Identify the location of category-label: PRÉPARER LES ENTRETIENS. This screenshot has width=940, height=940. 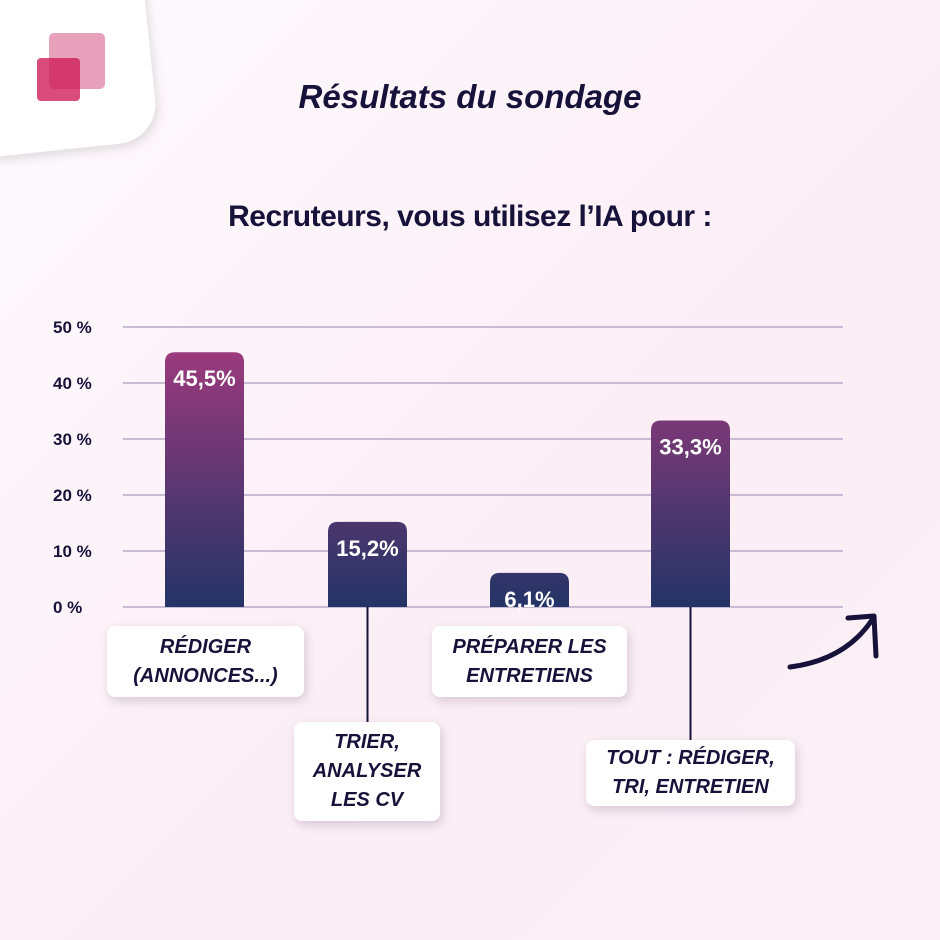
(529, 661).